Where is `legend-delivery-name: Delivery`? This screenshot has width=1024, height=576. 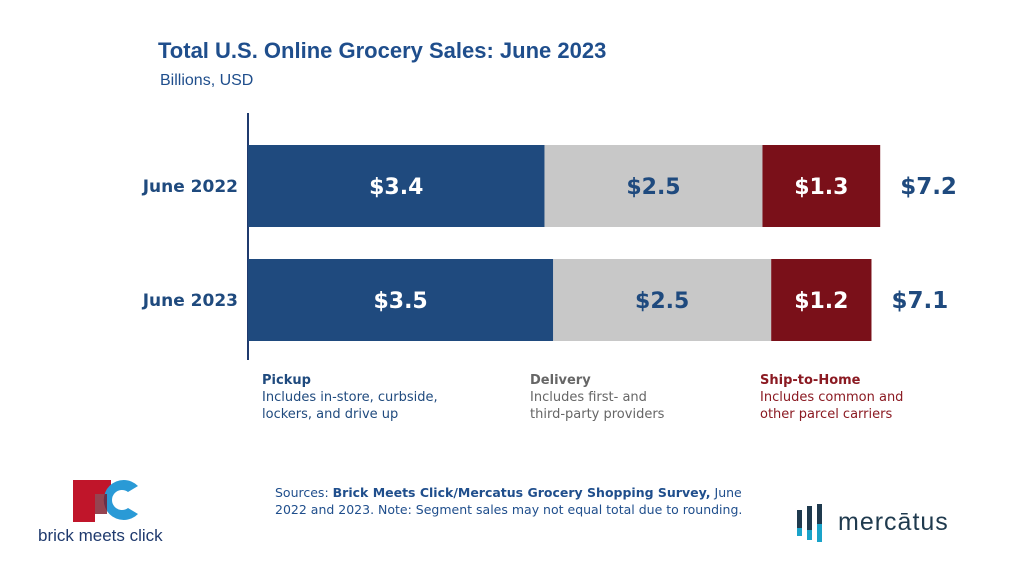
legend-delivery-name: Delivery is located at coordinates (560, 380).